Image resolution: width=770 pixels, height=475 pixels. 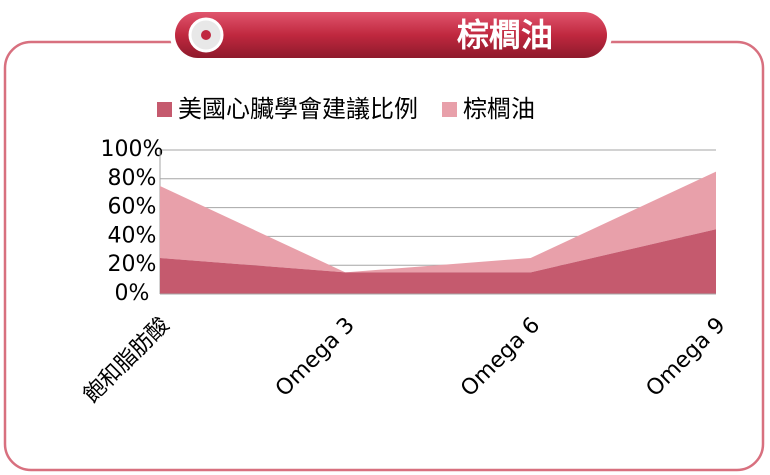 I want to click on chart-title: 棕櫚油, so click(x=505, y=35).